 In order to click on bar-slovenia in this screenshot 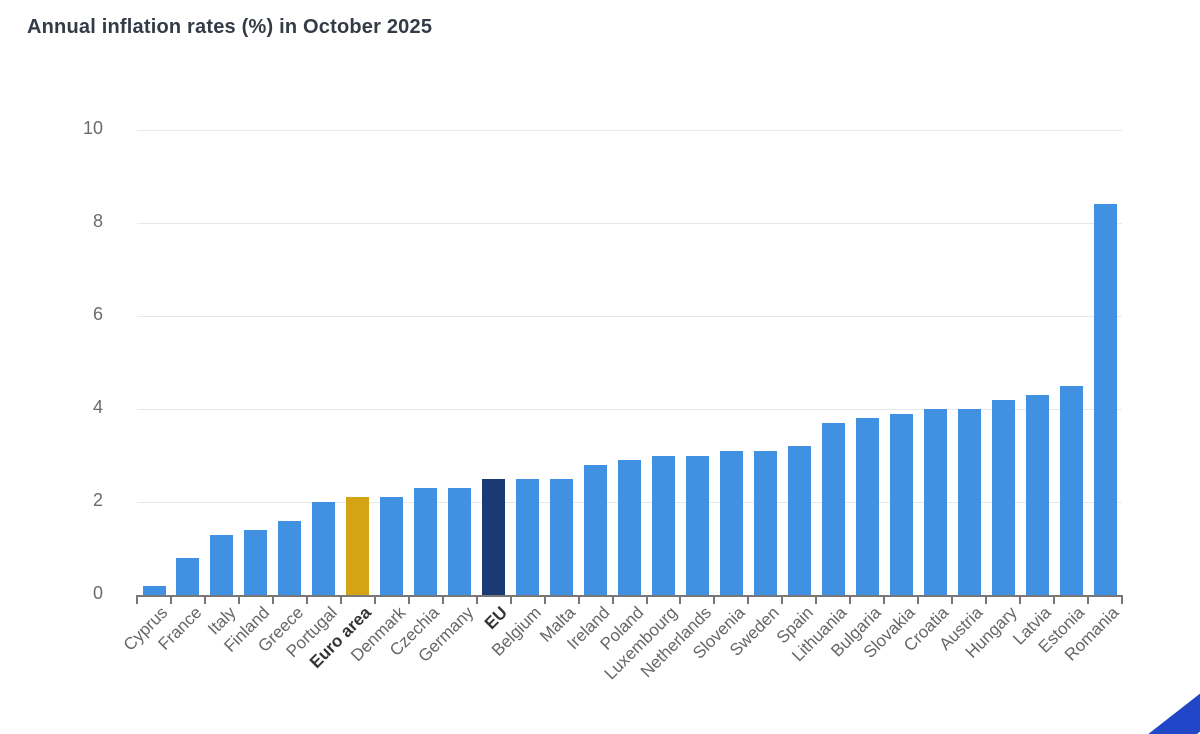, I will do `click(731, 523)`.